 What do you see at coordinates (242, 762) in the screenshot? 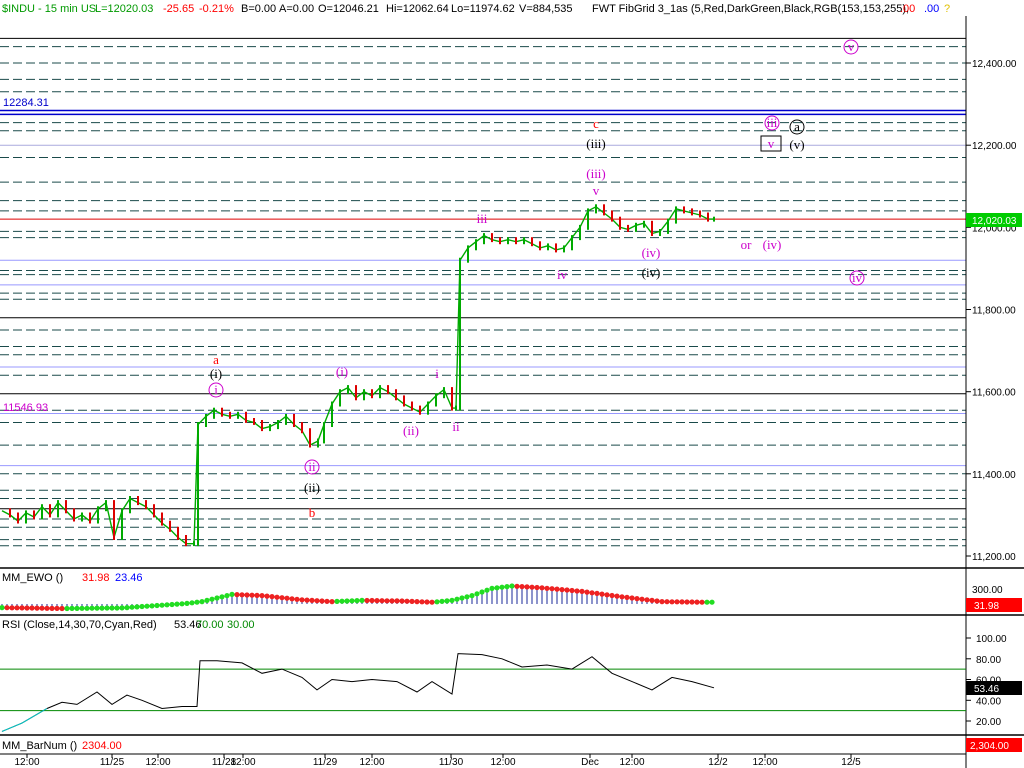
I see `time-label-4: 12:00` at bounding box center [242, 762].